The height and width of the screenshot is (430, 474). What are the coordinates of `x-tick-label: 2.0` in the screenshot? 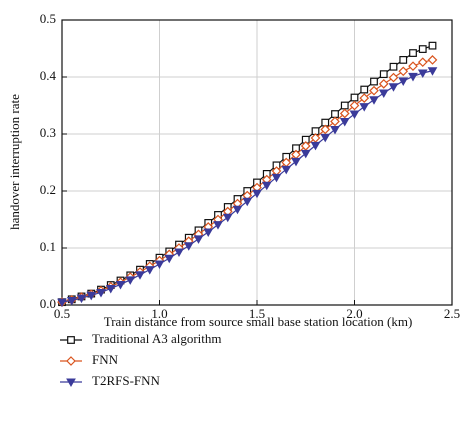 It's located at (354, 313).